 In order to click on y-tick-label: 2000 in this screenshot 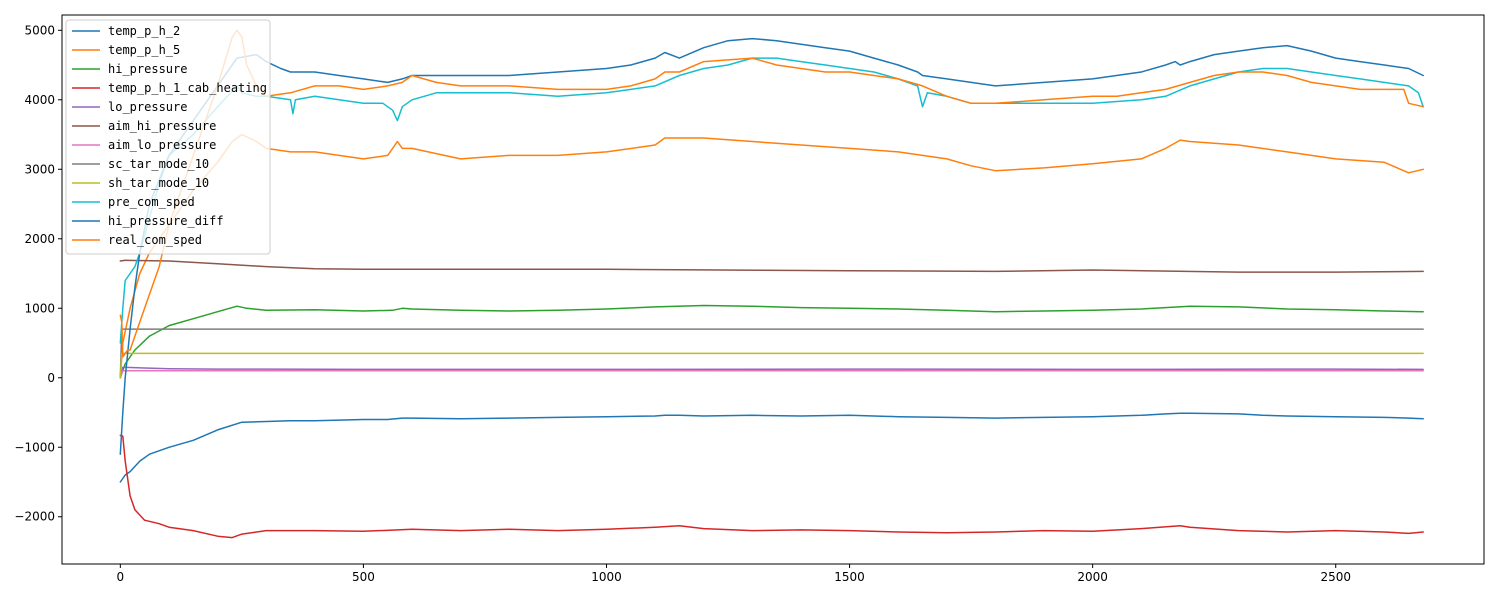, I will do `click(39, 239)`.